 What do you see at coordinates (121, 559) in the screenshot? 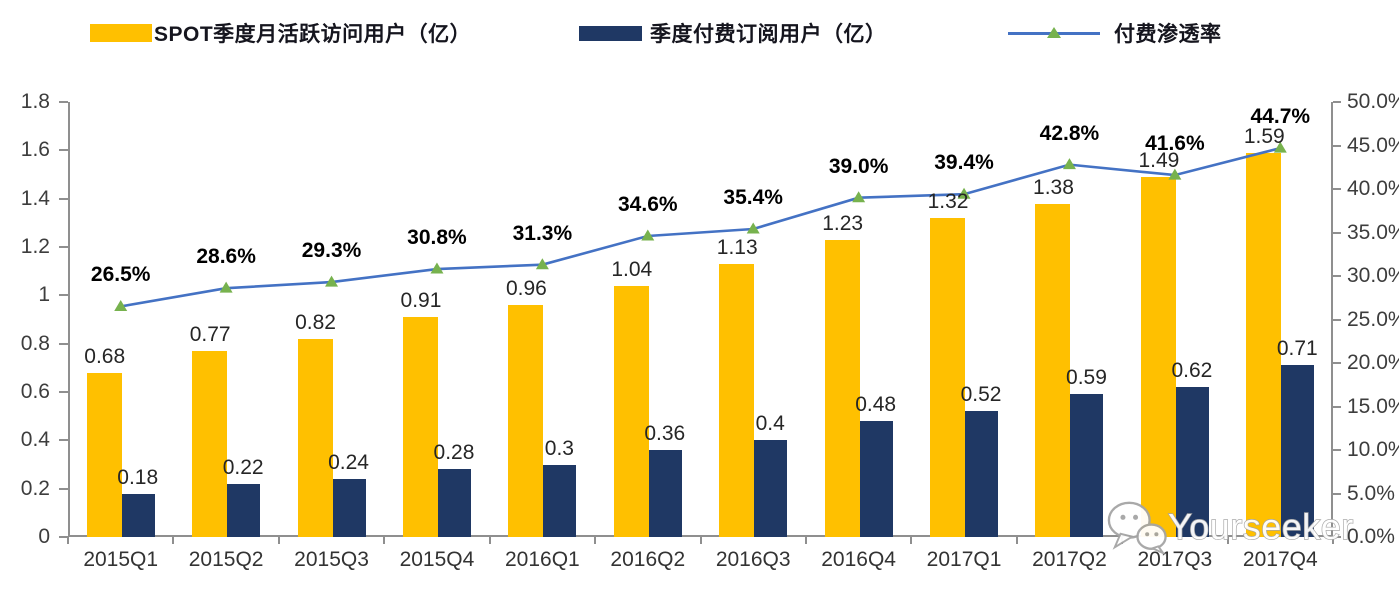
I see `x-axis-label: 2015Q1` at bounding box center [121, 559].